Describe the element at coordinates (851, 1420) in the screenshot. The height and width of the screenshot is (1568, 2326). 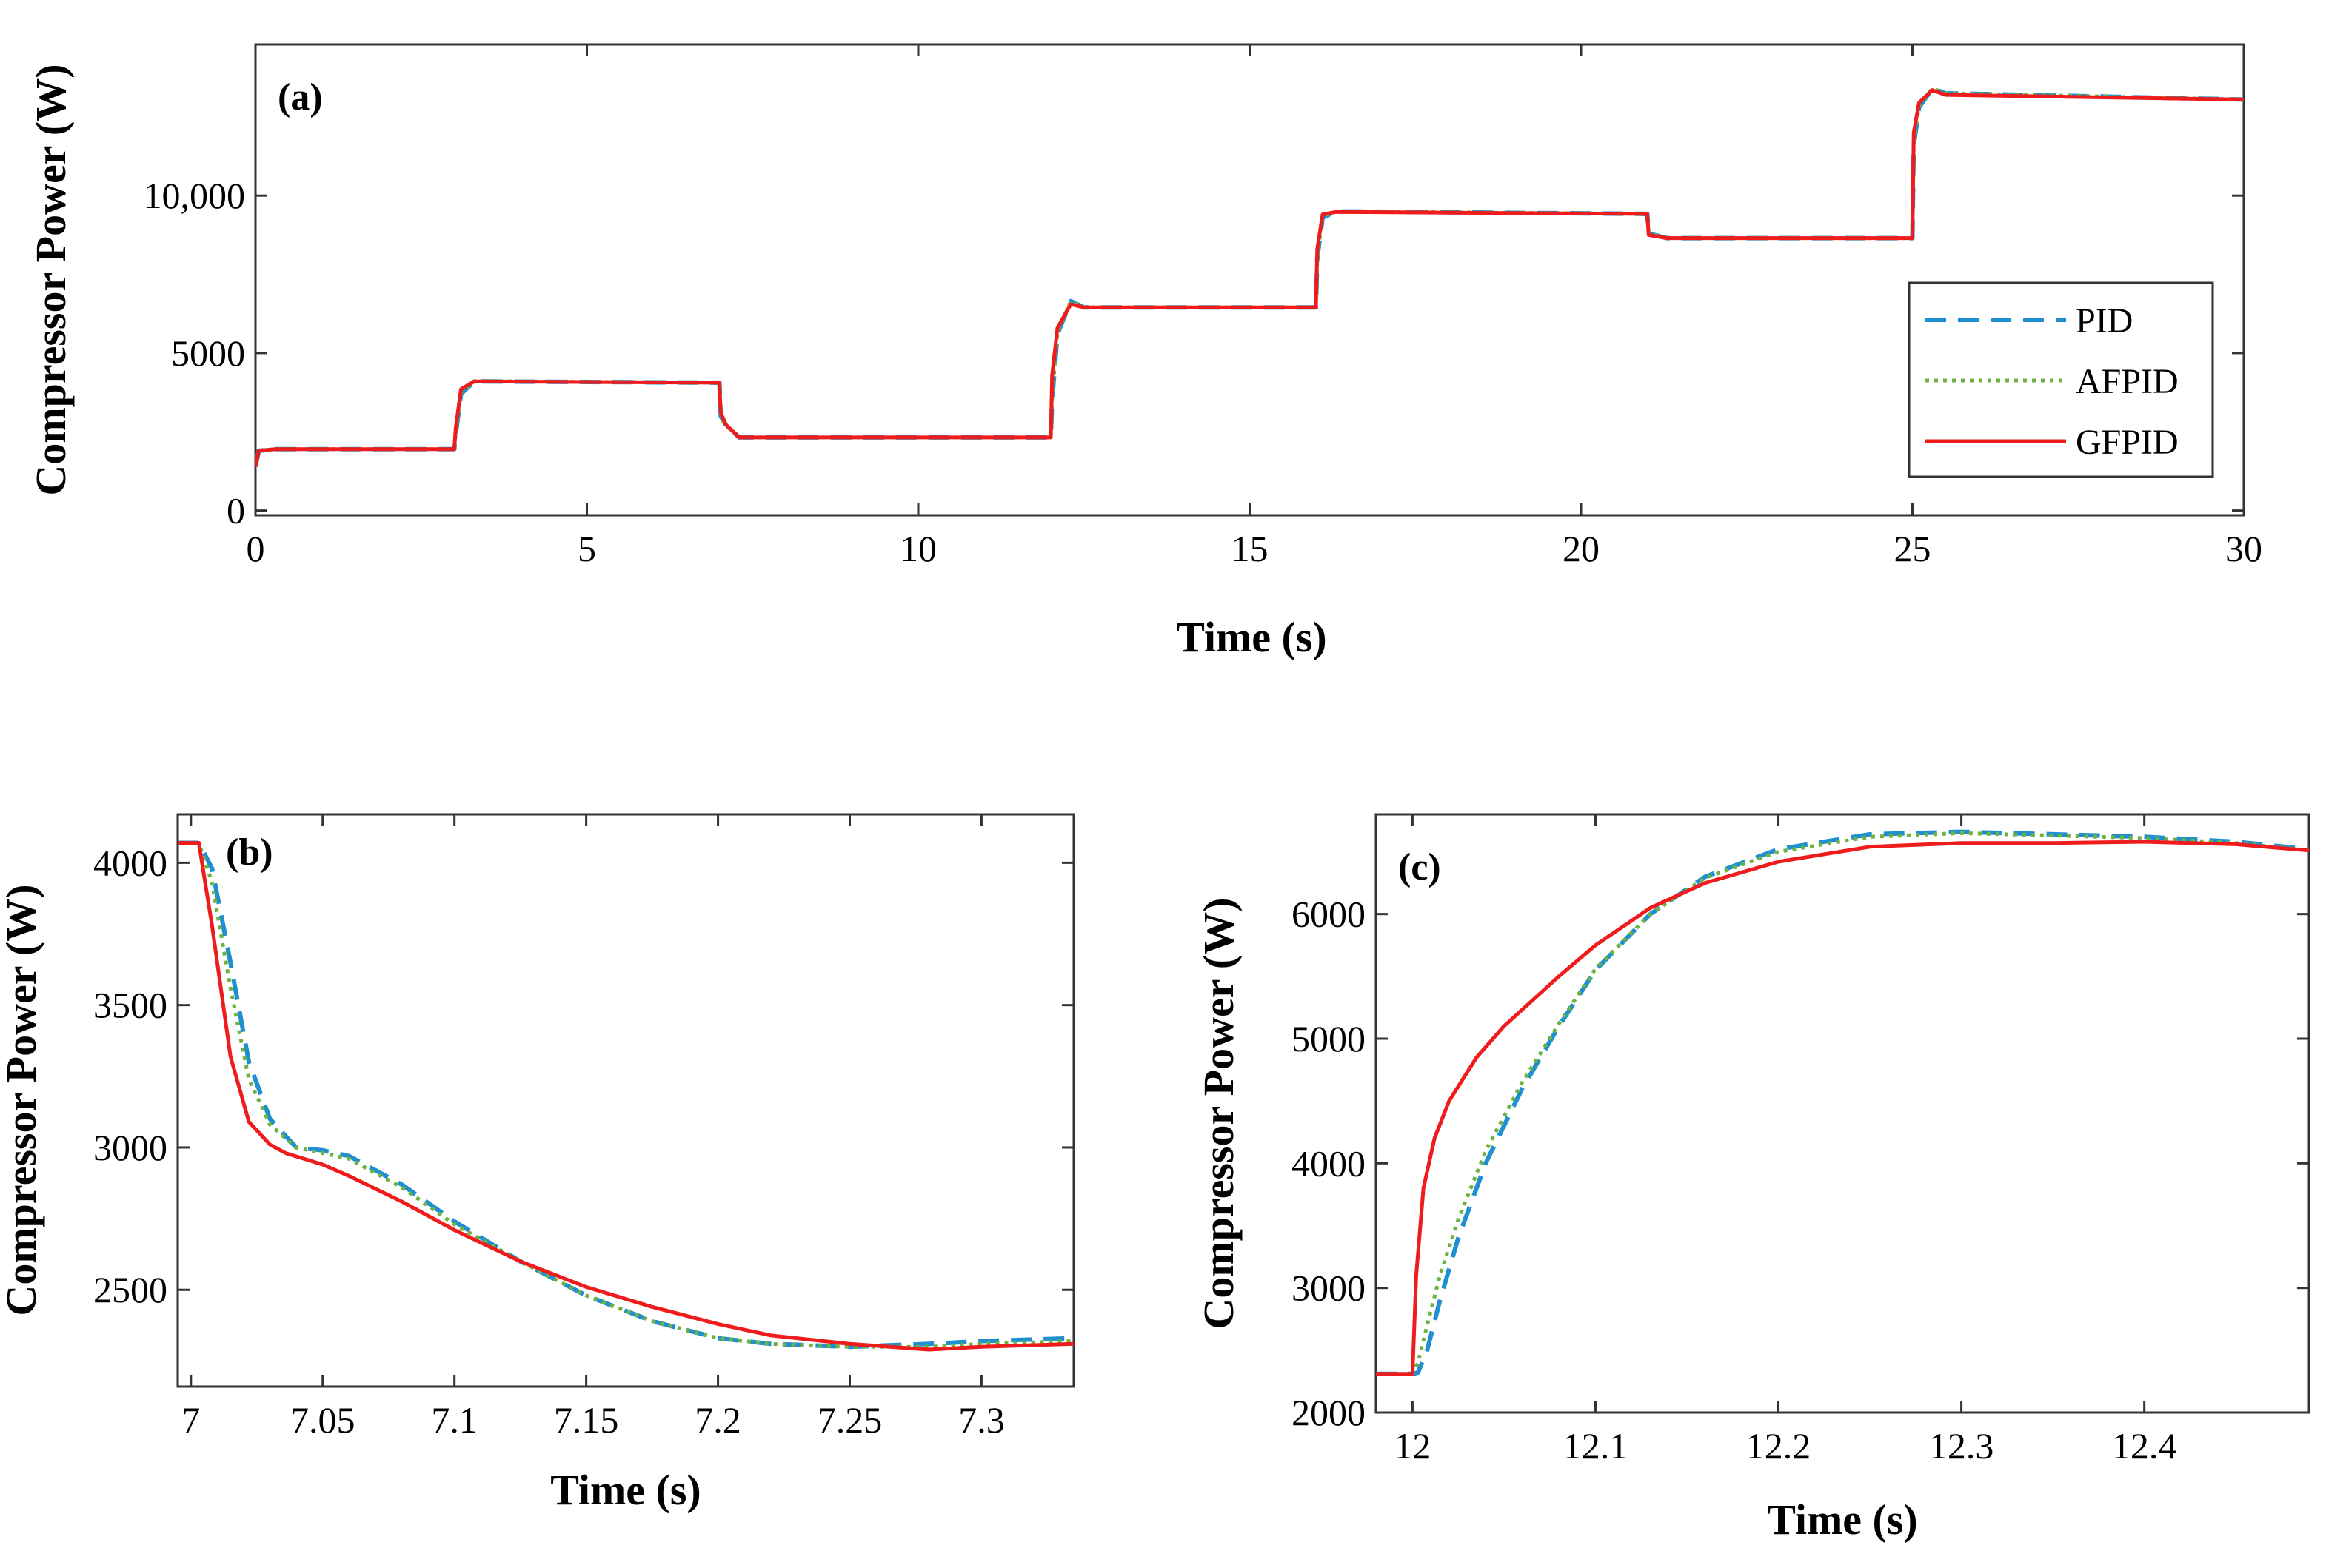
I see `x-tick-label: 7.25` at that location.